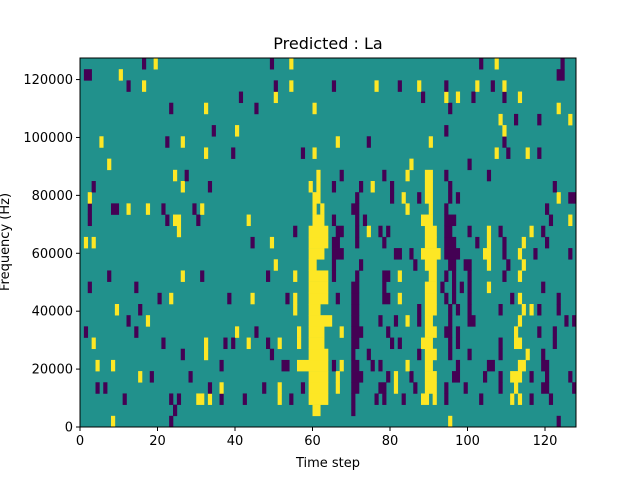 The height and width of the screenshot is (484, 640). What do you see at coordinates (52, 254) in the screenshot?
I see `y-tick-label: 60000` at bounding box center [52, 254].